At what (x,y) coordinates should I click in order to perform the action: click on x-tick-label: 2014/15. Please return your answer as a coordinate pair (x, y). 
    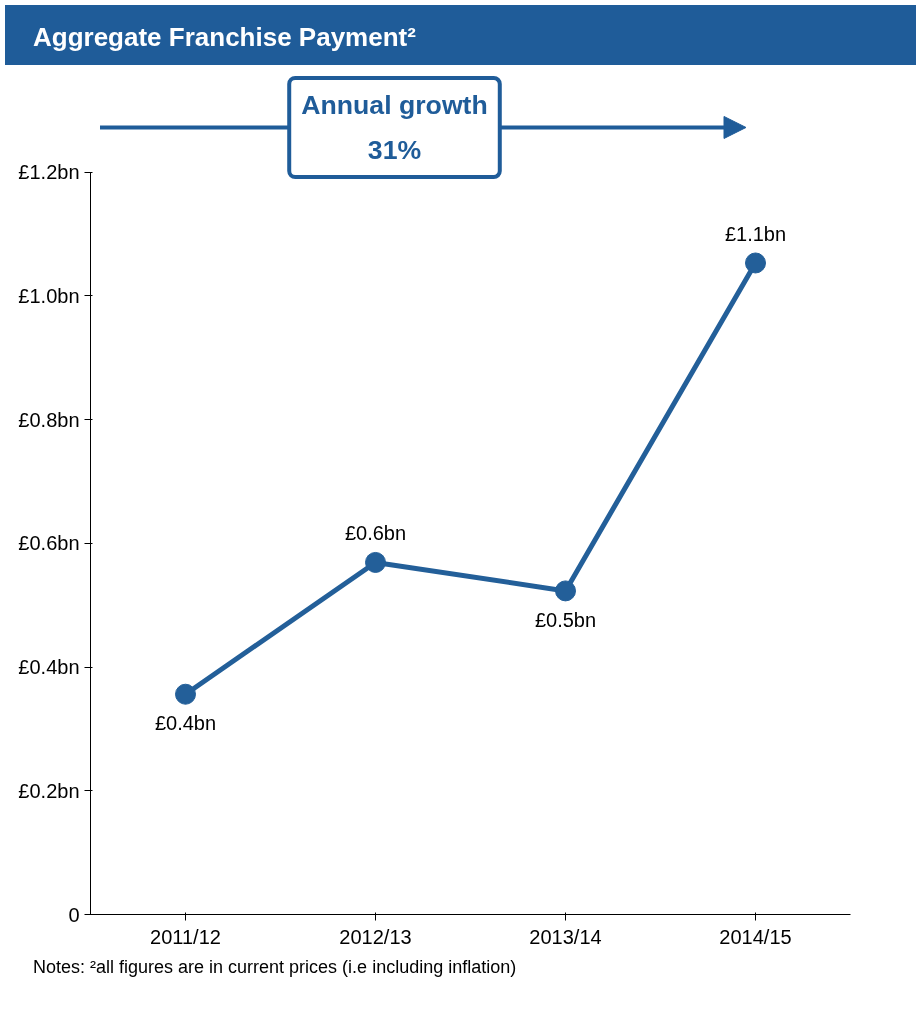
    Looking at the image, I should click on (755, 936).